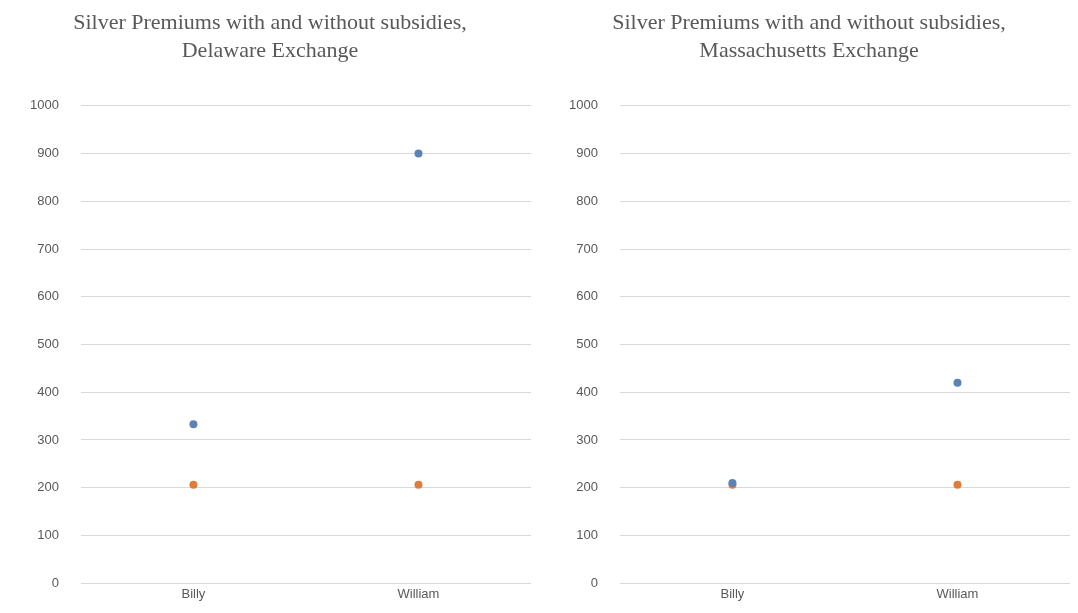 Image resolution: width=1078 pixels, height=613 pixels. What do you see at coordinates (809, 36) in the screenshot?
I see `chart-title: Silver Premiums with and without subsidies, Massachusetts Exchange` at bounding box center [809, 36].